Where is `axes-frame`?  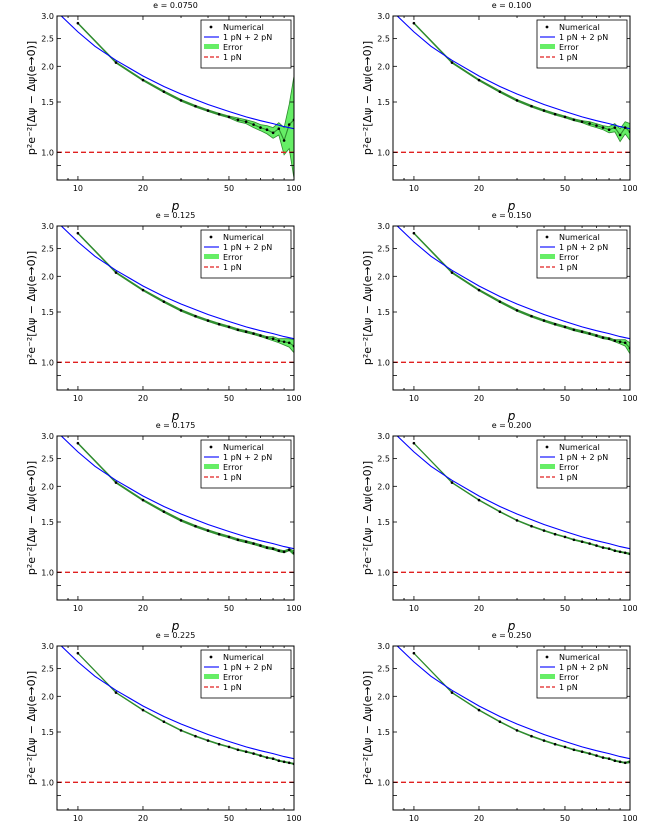
axes-frame is located at coordinates (511, 518).